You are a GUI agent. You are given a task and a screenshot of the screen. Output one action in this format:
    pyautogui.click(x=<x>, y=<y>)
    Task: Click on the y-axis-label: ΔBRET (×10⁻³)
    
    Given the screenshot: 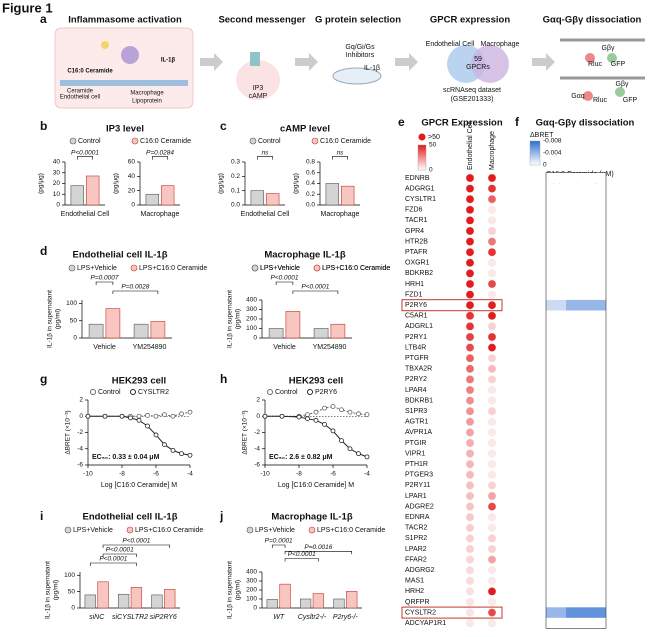 What is the action you would take?
    pyautogui.click(x=245, y=432)
    